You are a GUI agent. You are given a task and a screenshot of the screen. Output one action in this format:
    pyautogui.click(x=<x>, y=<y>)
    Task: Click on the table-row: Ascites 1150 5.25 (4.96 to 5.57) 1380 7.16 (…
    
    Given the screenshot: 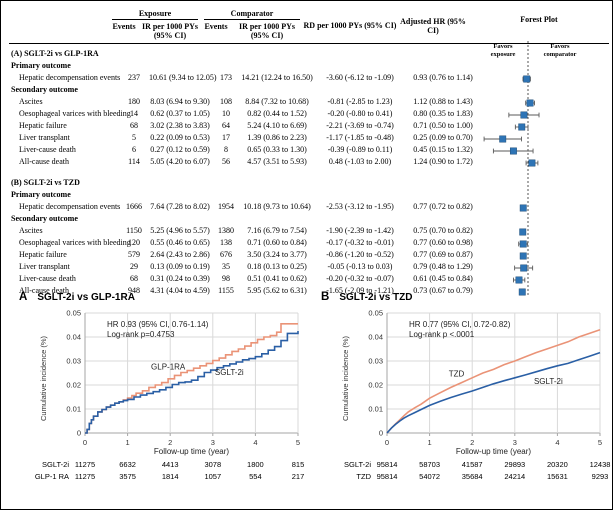 What is the action you would take?
    pyautogui.click(x=309, y=231)
    